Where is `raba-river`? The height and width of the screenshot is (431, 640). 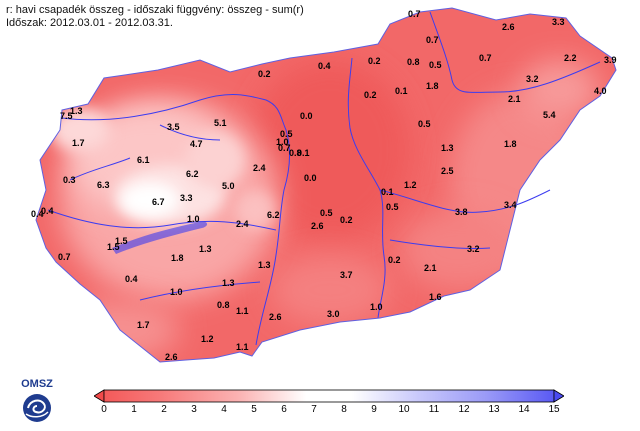
raba-river is located at coordinates (100, 169).